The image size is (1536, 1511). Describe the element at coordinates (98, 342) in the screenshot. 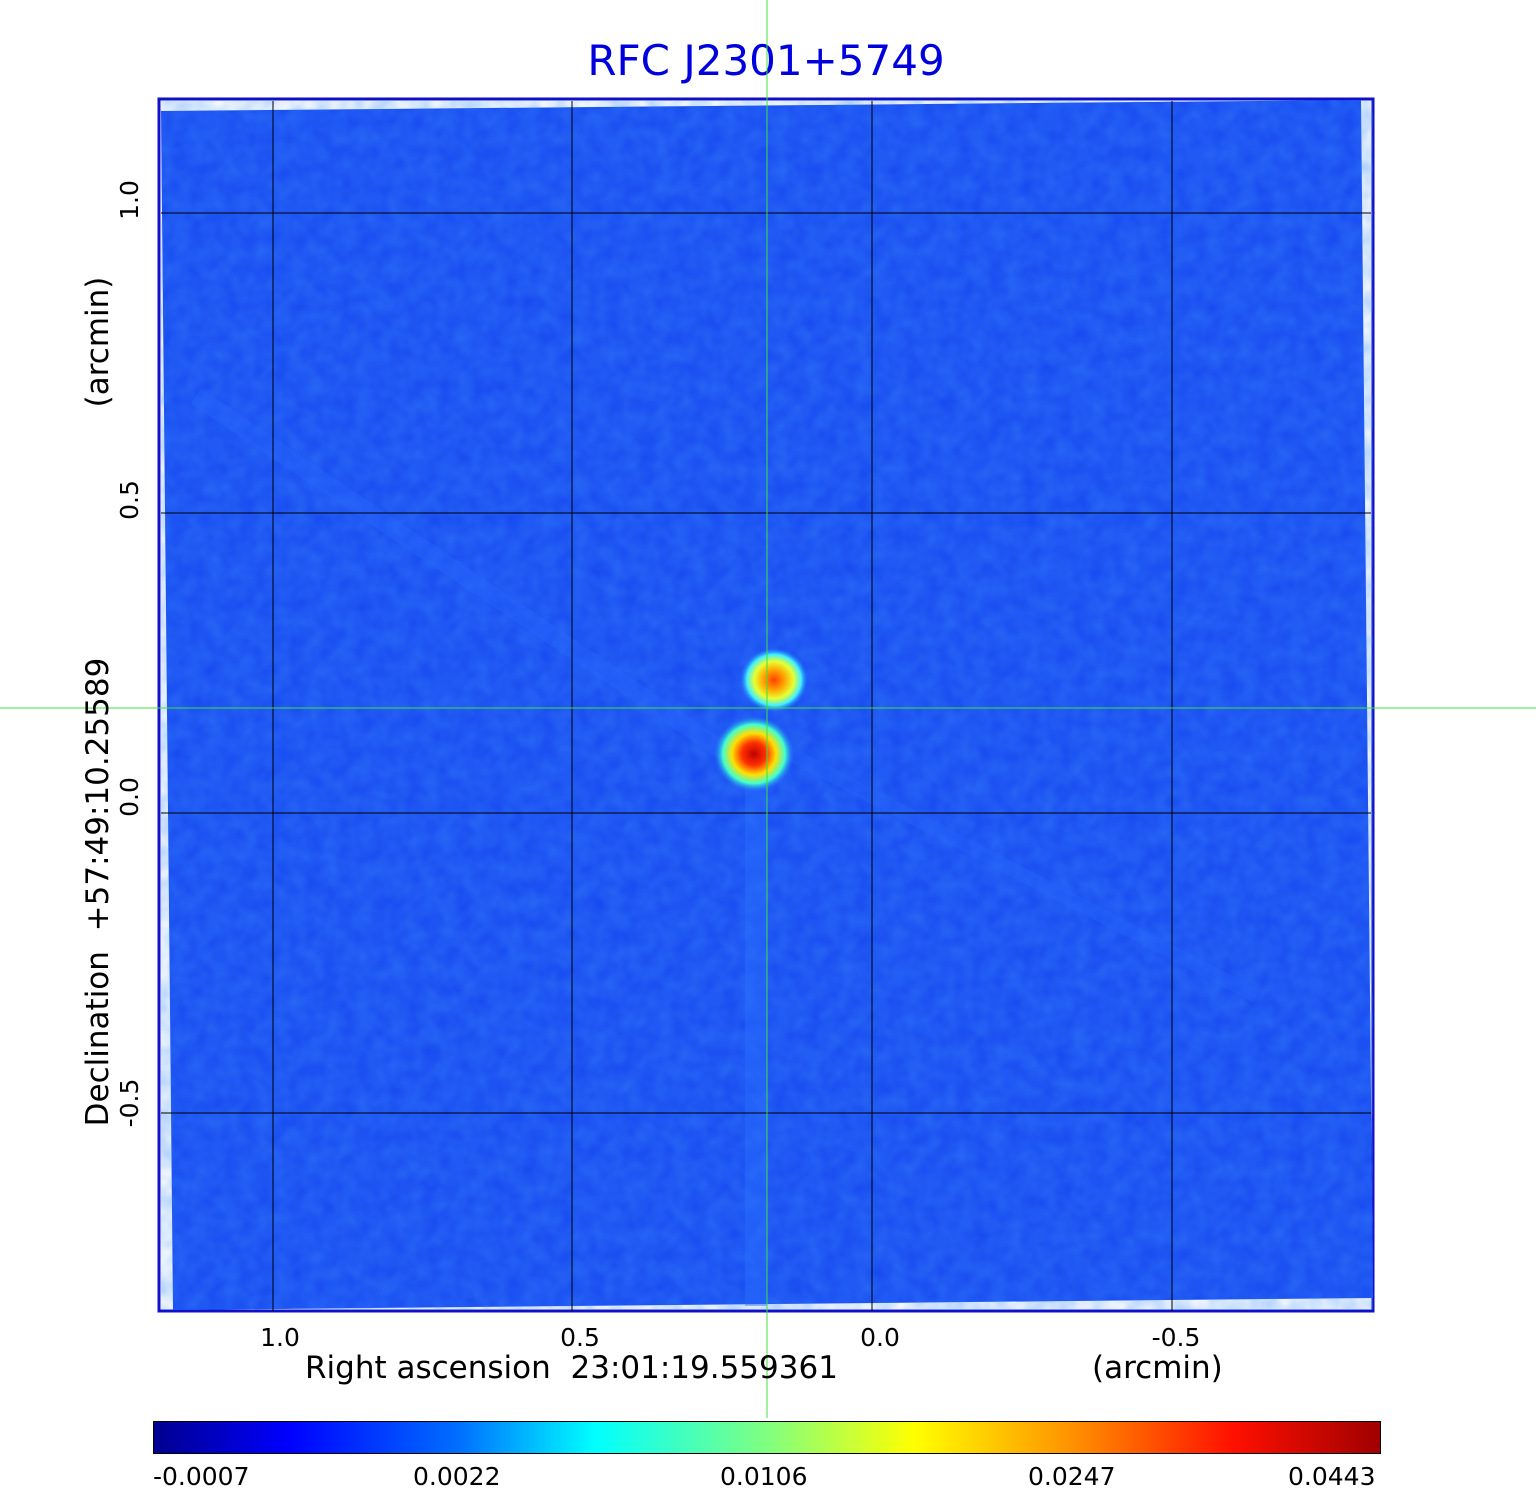

I see `y-axis-unit: (arcmin)` at that location.